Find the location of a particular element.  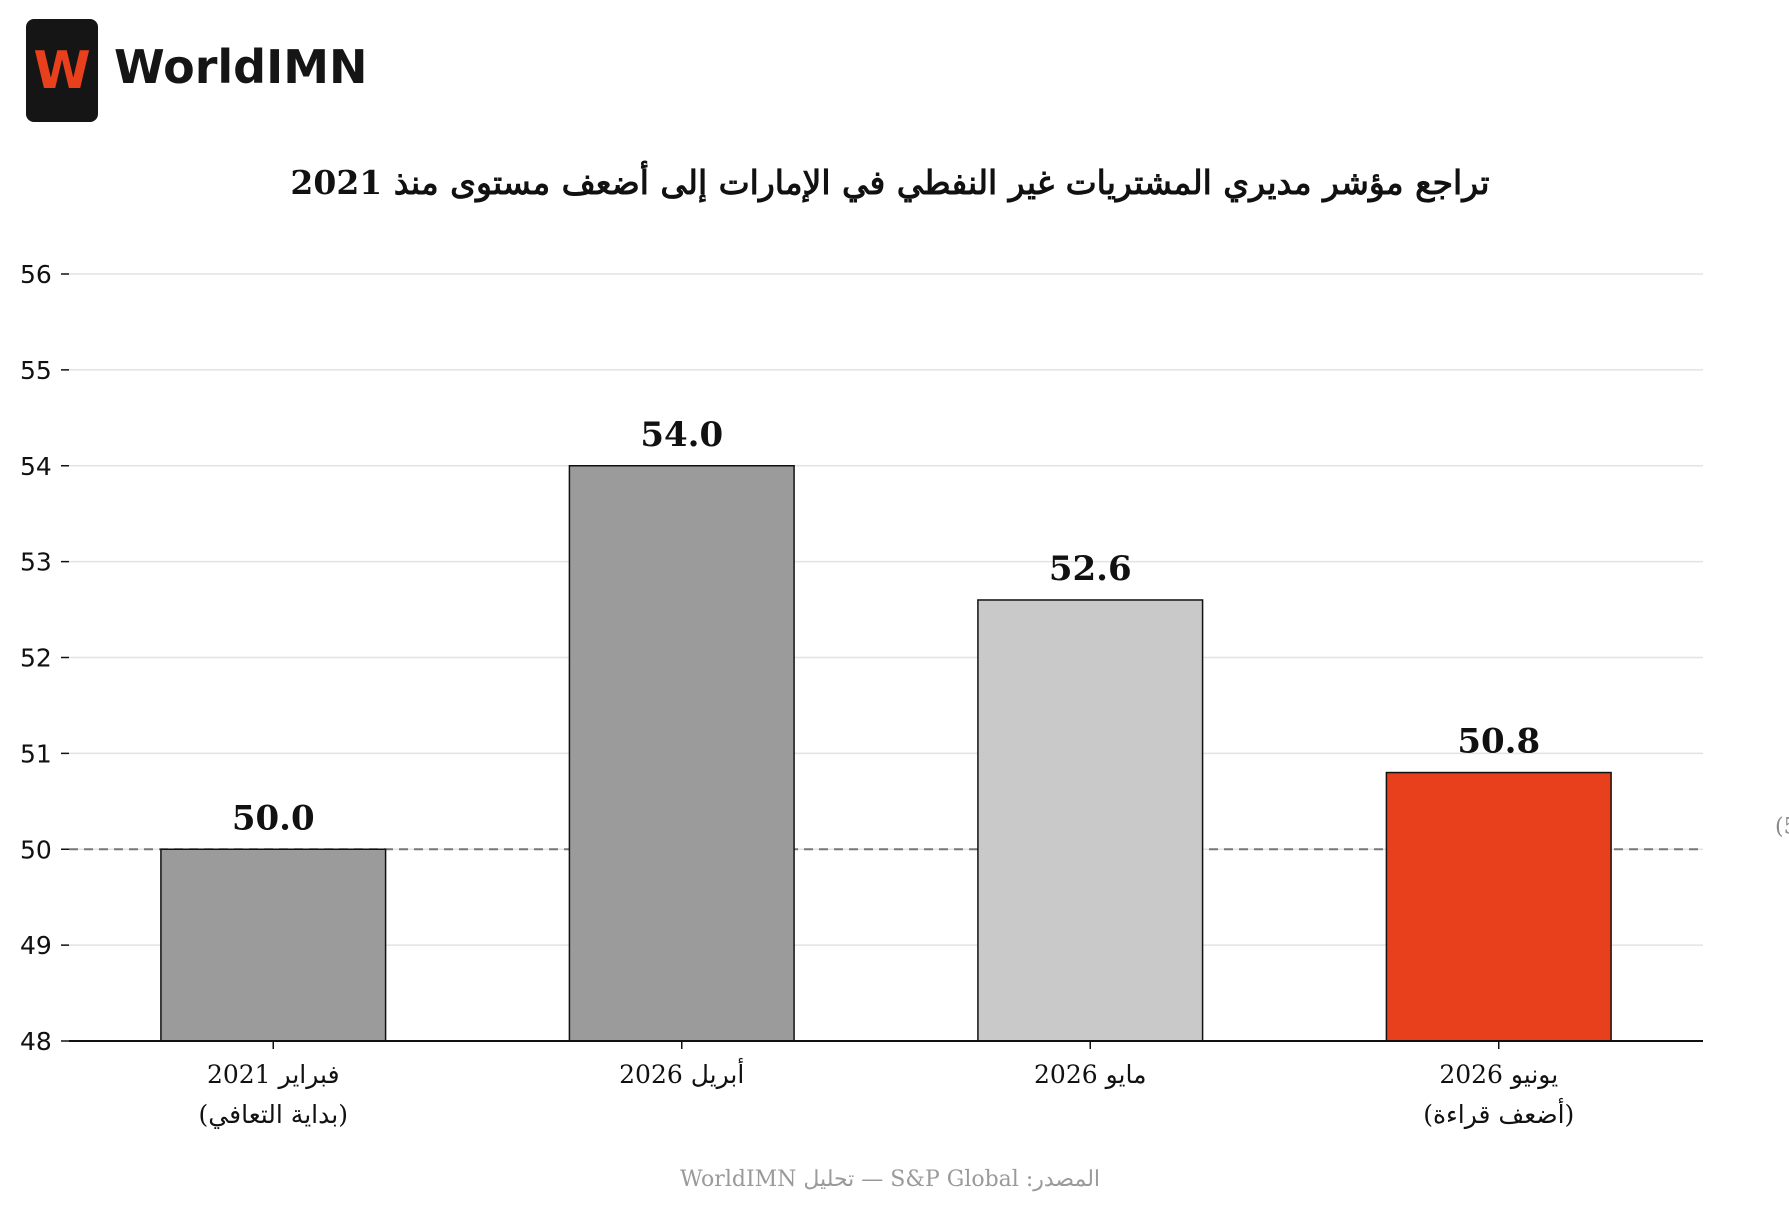

bar-value-label: 52.6 is located at coordinates (1090, 569).